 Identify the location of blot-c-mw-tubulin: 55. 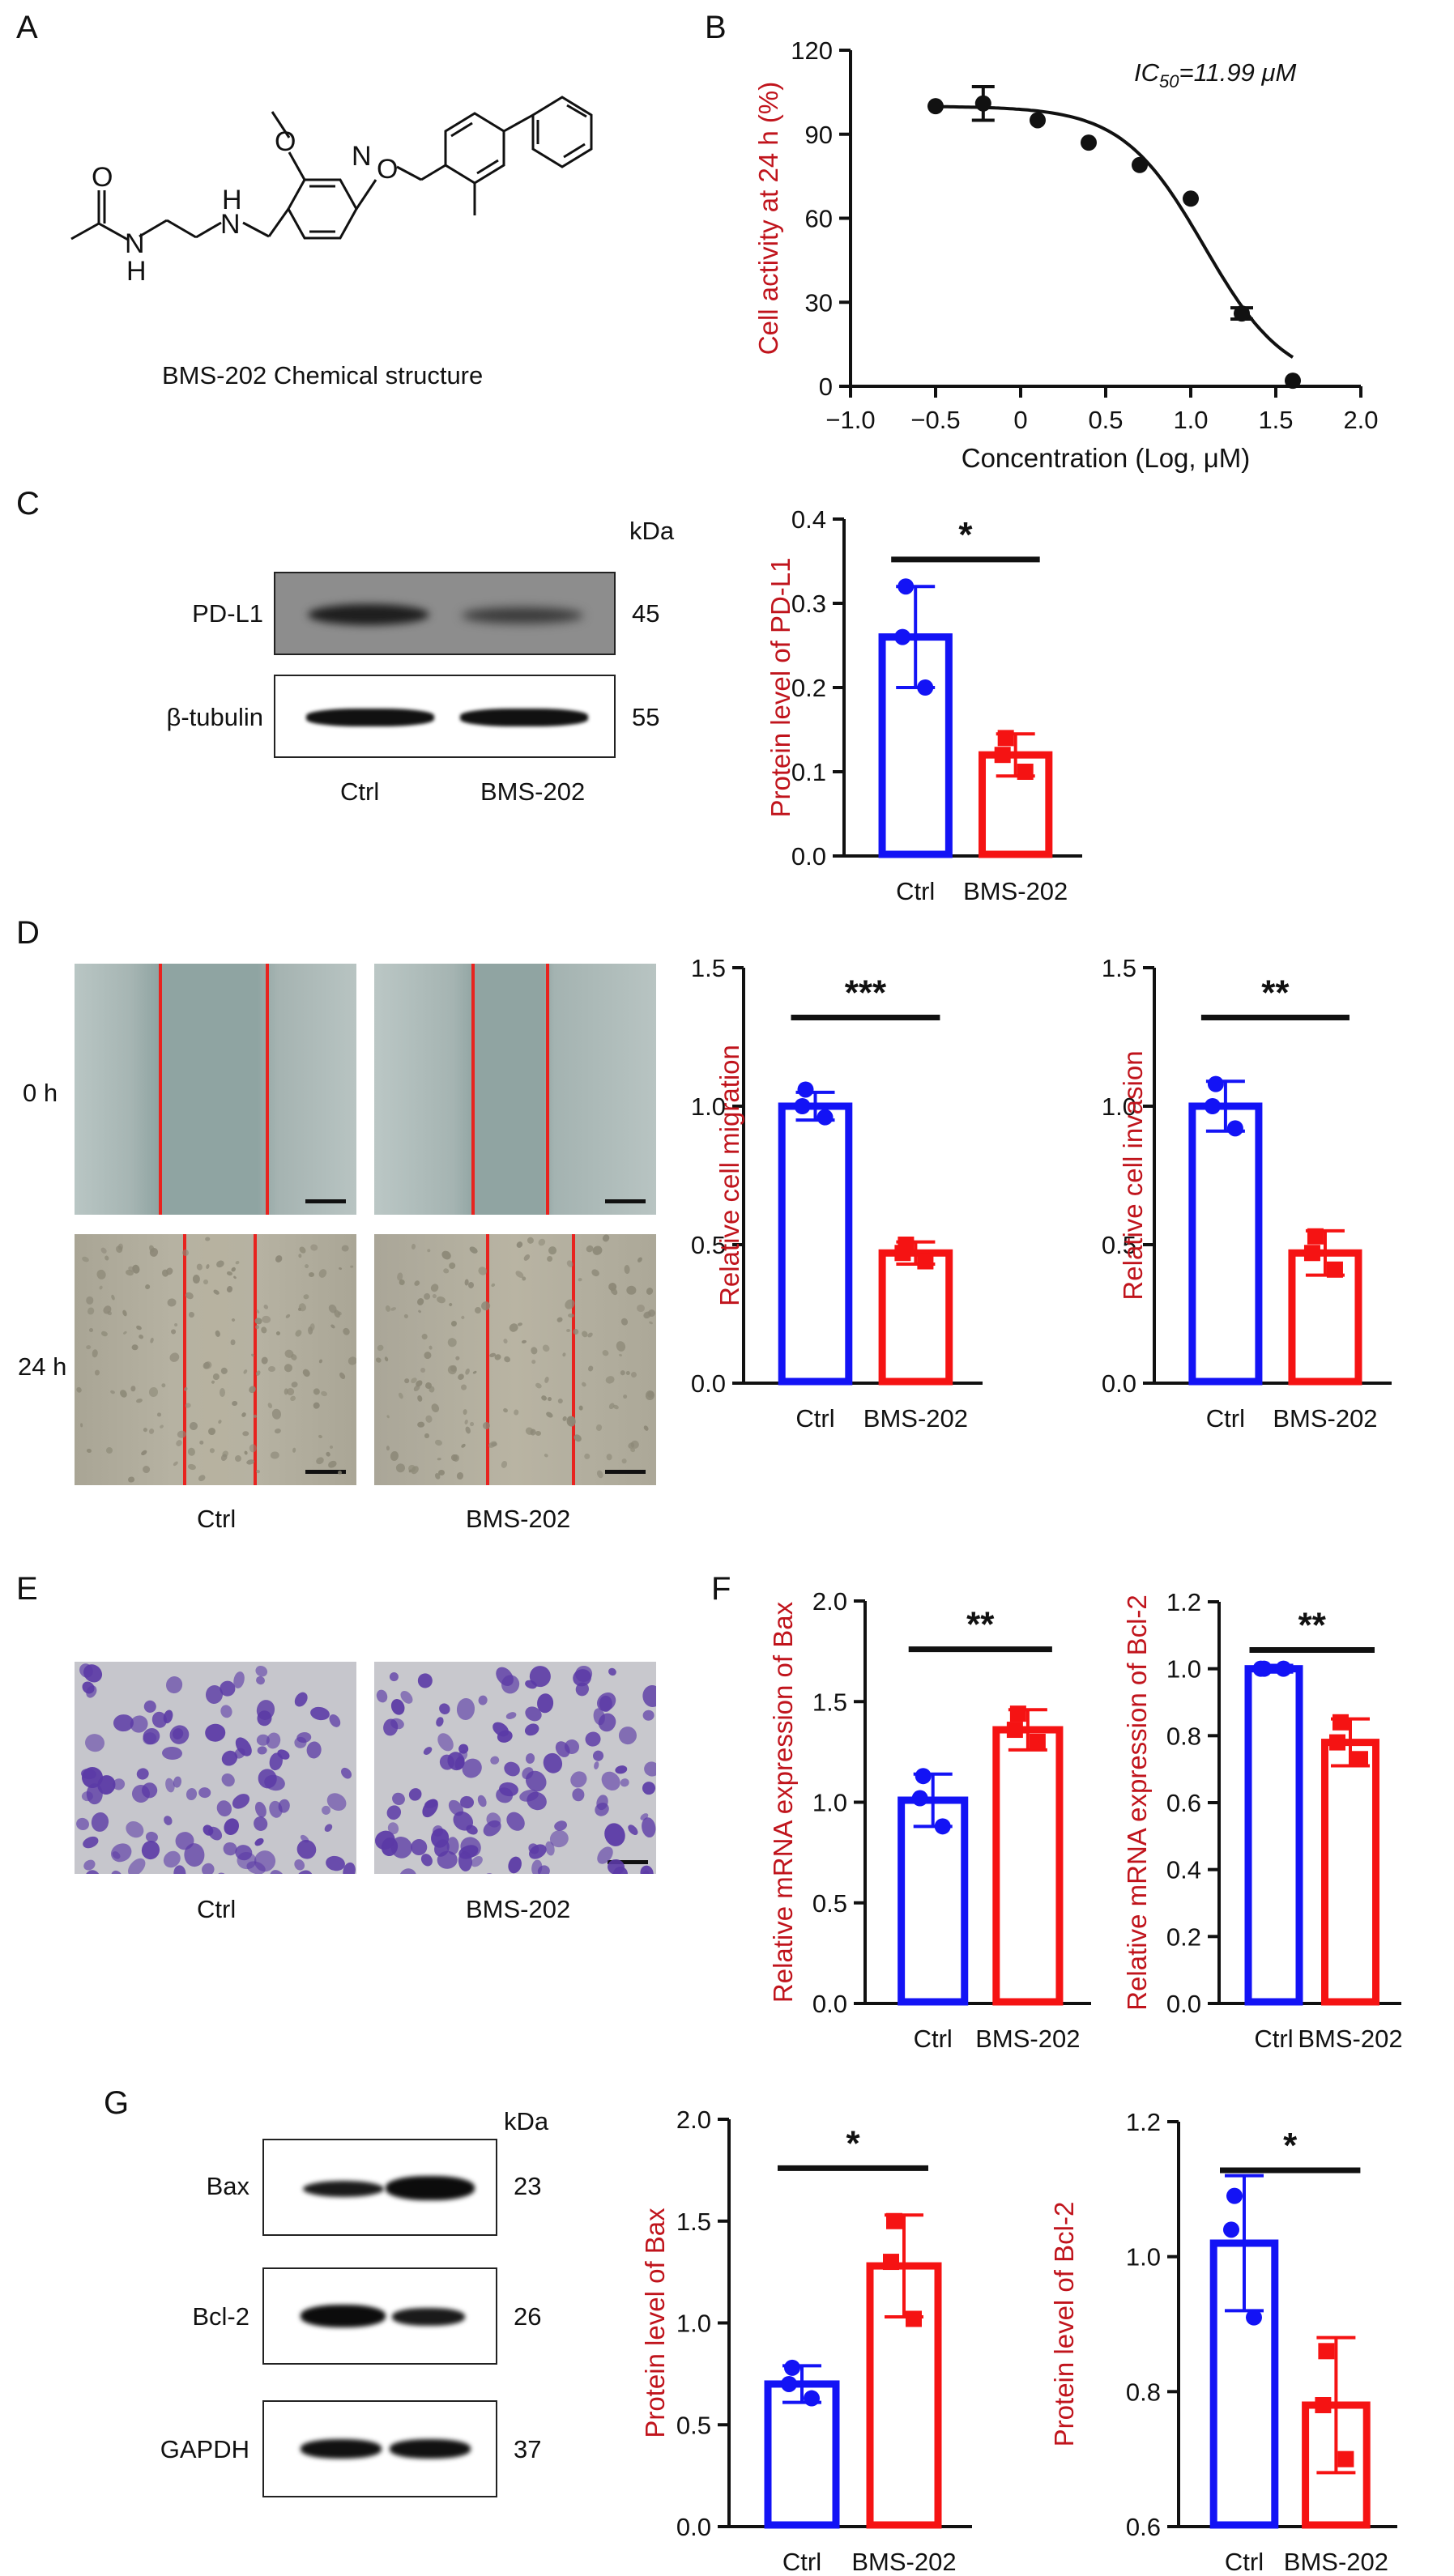
(646, 717).